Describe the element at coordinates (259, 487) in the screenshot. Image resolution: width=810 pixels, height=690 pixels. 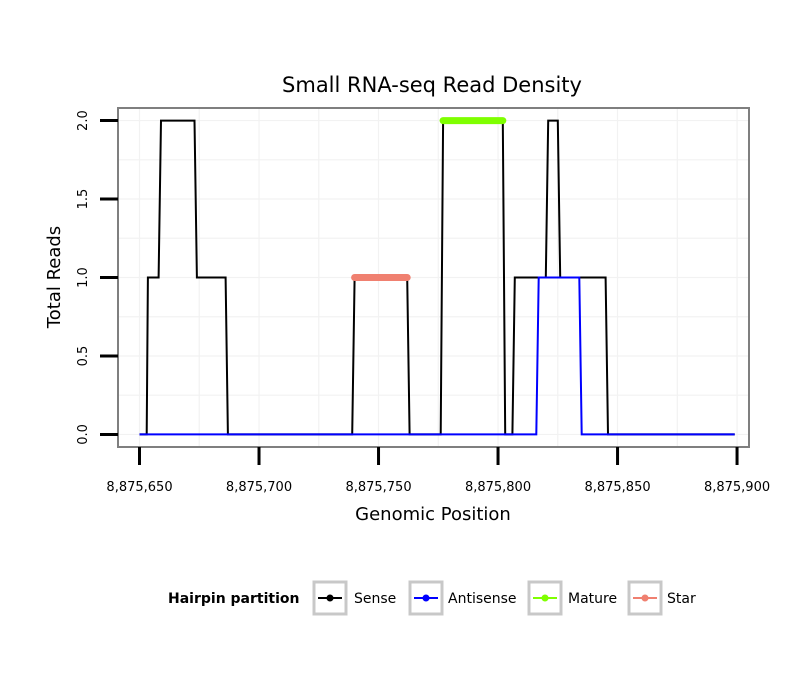
I see `x-tick-label: 8,875,700` at that location.